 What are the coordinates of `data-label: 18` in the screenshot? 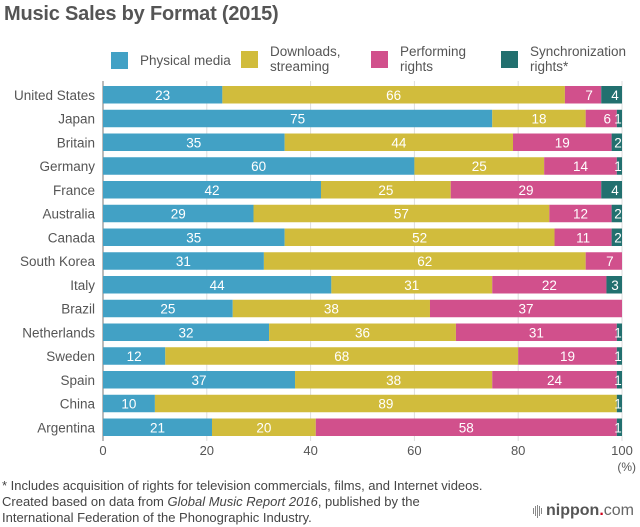 It's located at (538, 119).